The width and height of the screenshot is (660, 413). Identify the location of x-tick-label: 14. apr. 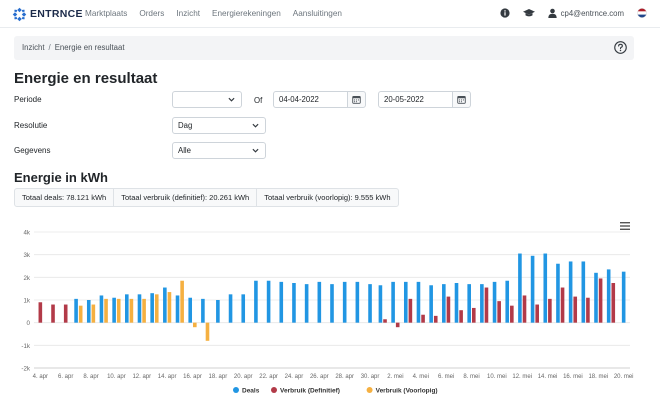
(167, 377).